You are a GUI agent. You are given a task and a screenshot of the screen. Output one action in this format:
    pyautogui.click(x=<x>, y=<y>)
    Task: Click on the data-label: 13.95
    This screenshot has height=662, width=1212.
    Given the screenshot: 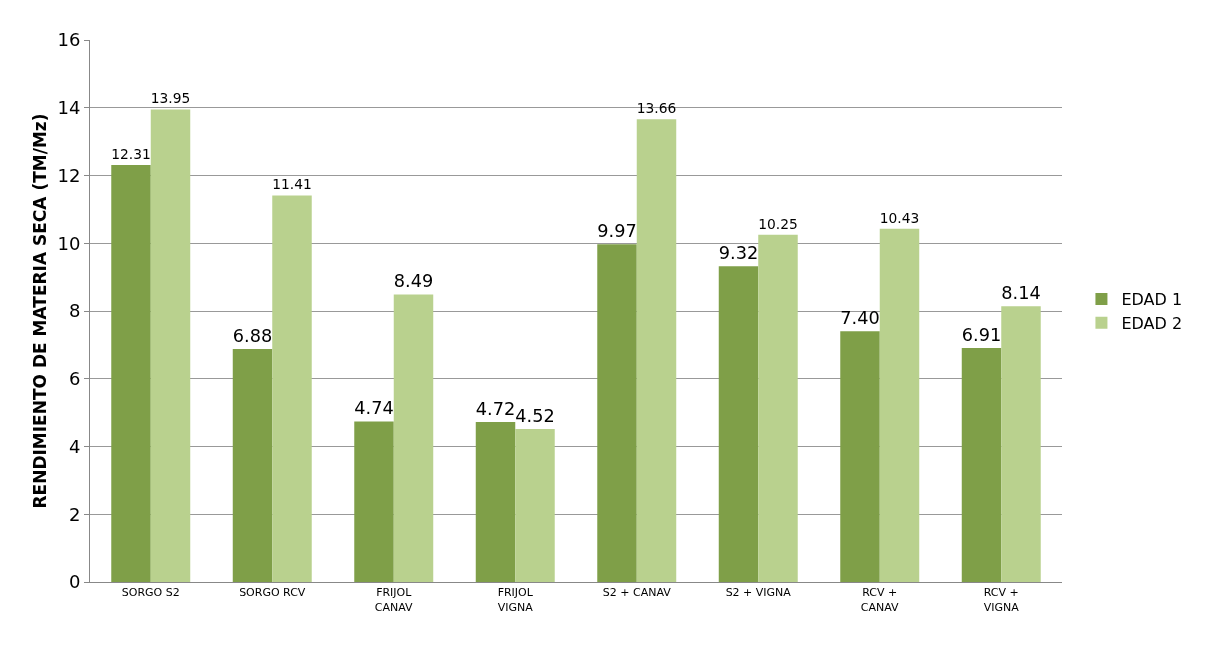 What is the action you would take?
    pyautogui.click(x=170, y=98)
    